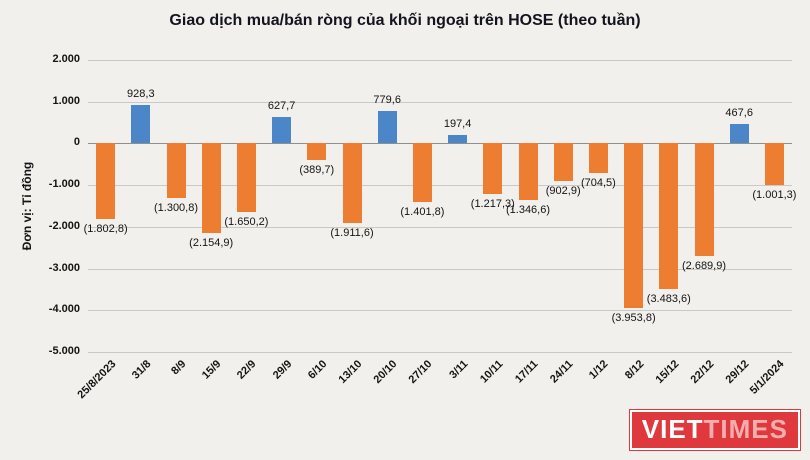 The width and height of the screenshot is (810, 460). What do you see at coordinates (440, 144) in the screenshot?
I see `zero-axis-line` at bounding box center [440, 144].